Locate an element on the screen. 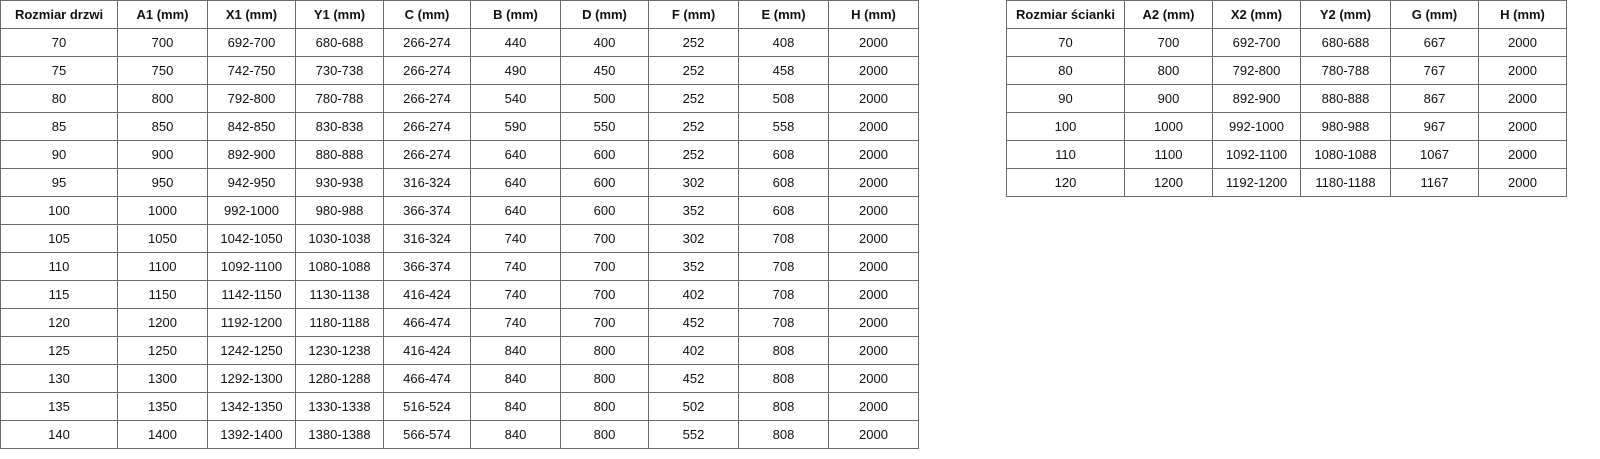 This screenshot has height=459, width=1600. table-cell: 842-850 is located at coordinates (251, 126).